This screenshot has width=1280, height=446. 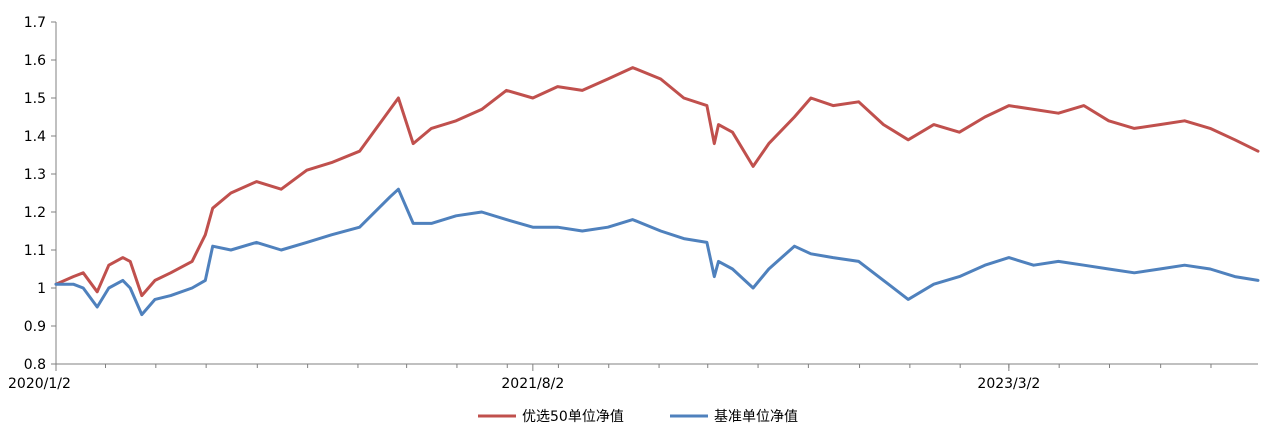 I want to click on y-tick-label: 0.8, so click(x=35, y=365).